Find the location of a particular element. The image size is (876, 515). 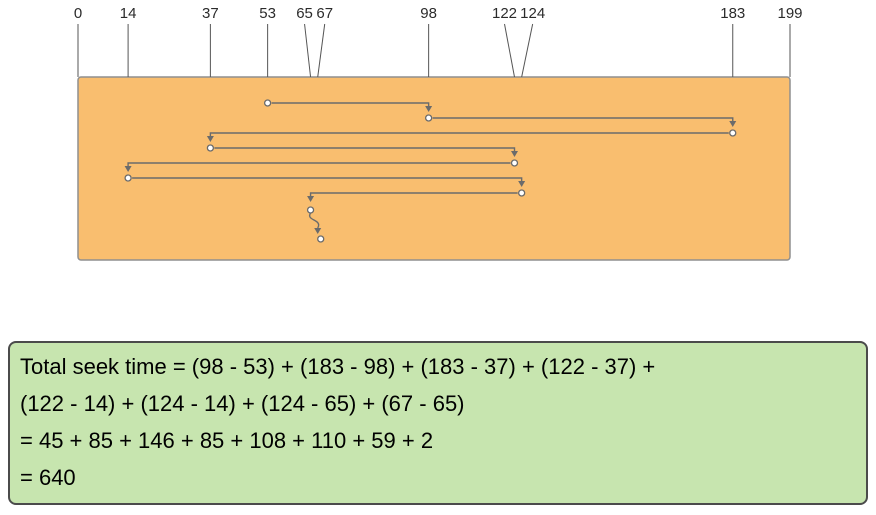

tick-label: 53 is located at coordinates (267, 13).